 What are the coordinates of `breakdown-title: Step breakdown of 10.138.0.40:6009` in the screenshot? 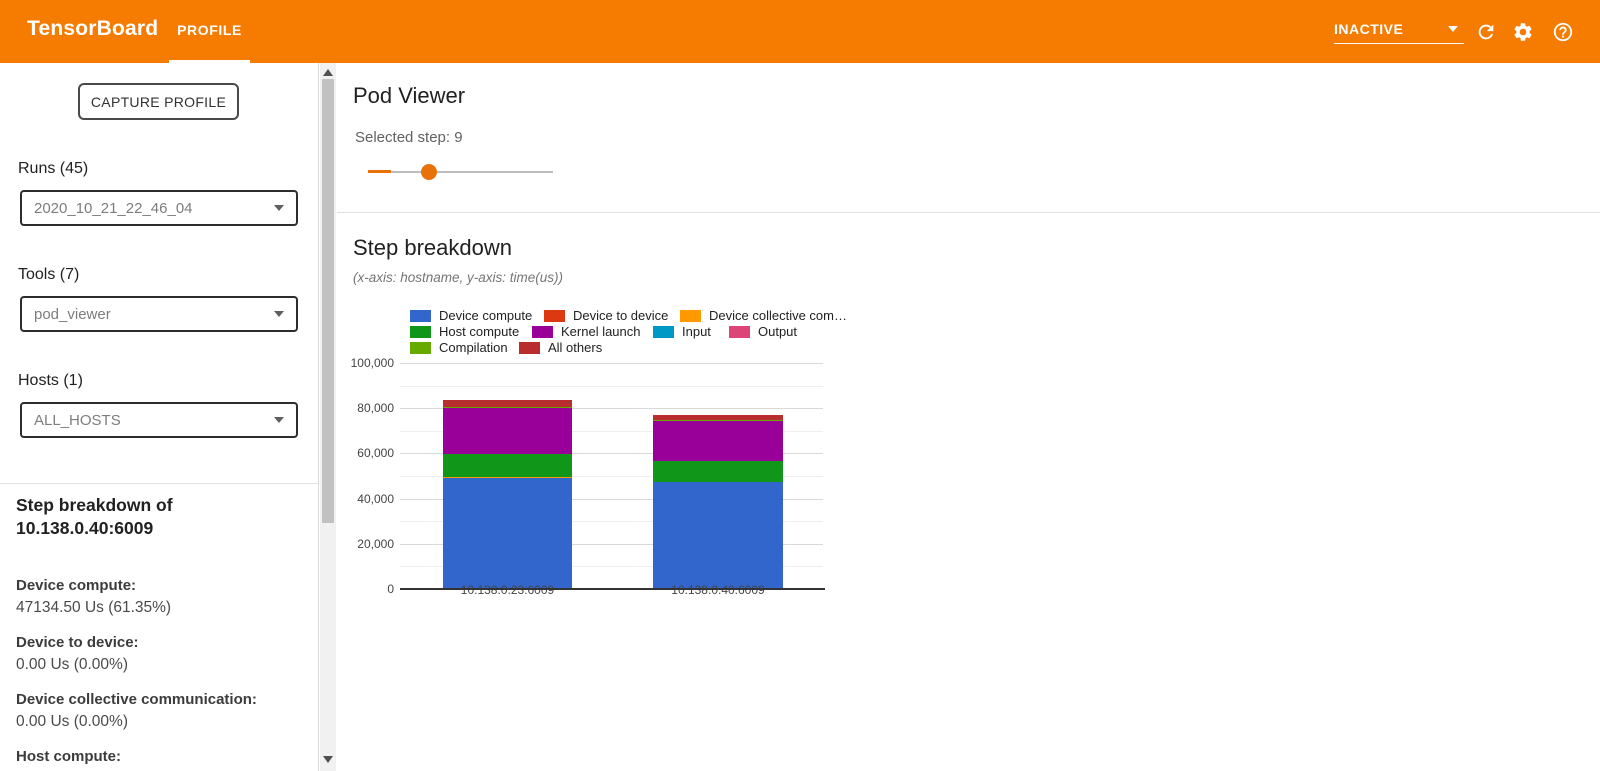 It's located at (94, 516).